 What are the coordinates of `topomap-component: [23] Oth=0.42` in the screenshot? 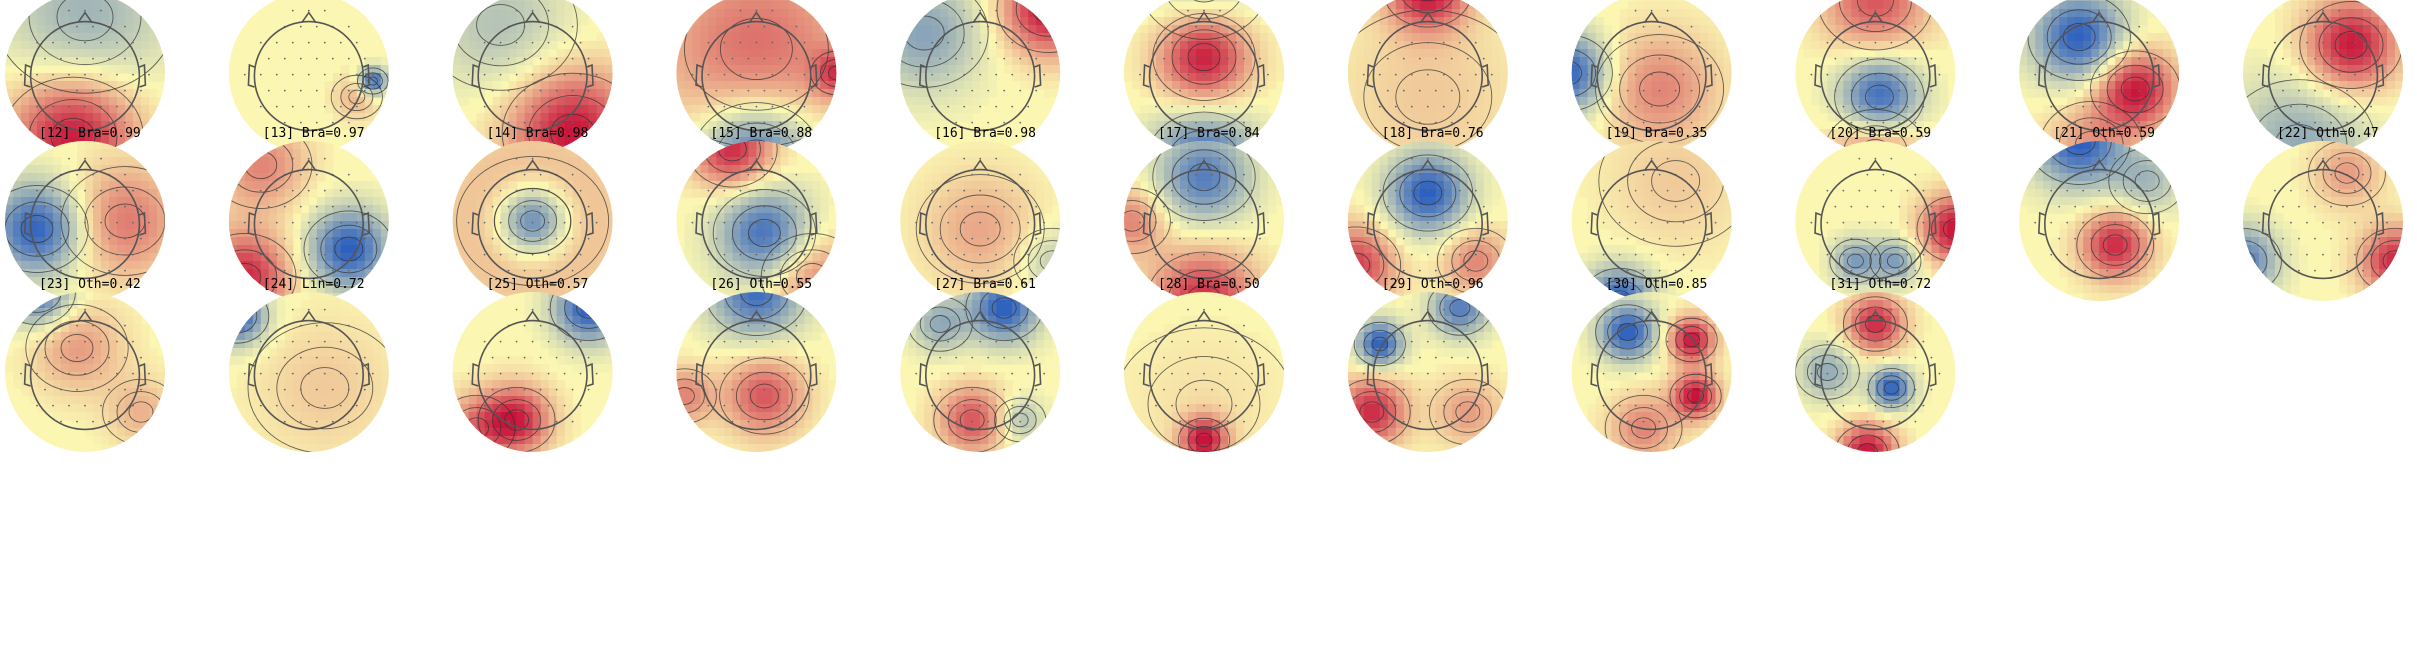 It's located at (85, 364).